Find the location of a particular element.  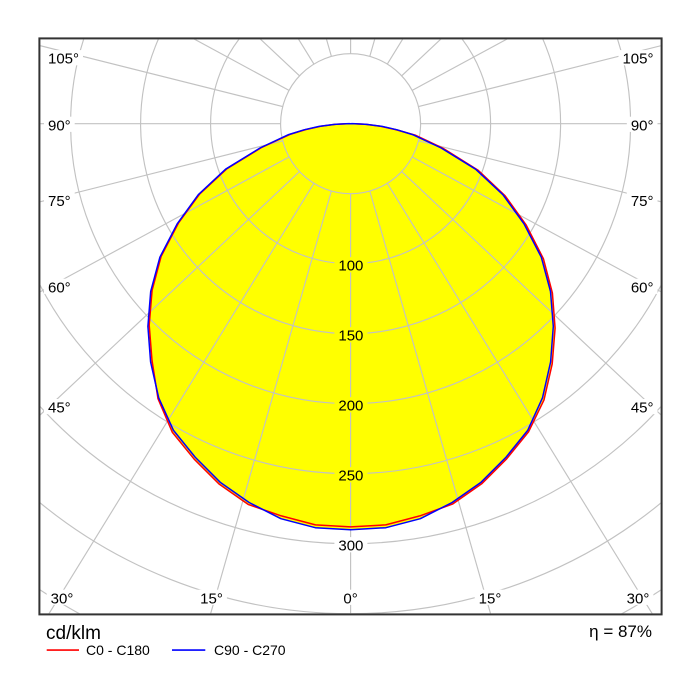

svg-text: 100 is located at coordinates (350, 266).